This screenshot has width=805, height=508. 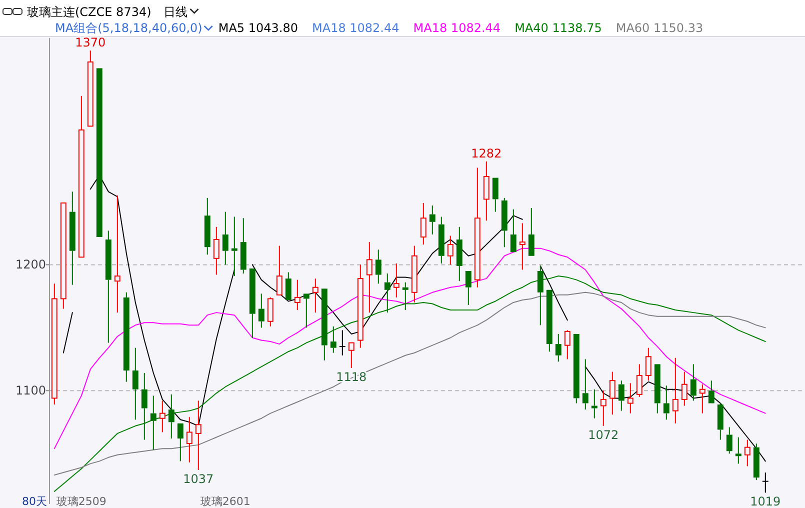 I want to click on annotation: 1037, so click(x=198, y=479).